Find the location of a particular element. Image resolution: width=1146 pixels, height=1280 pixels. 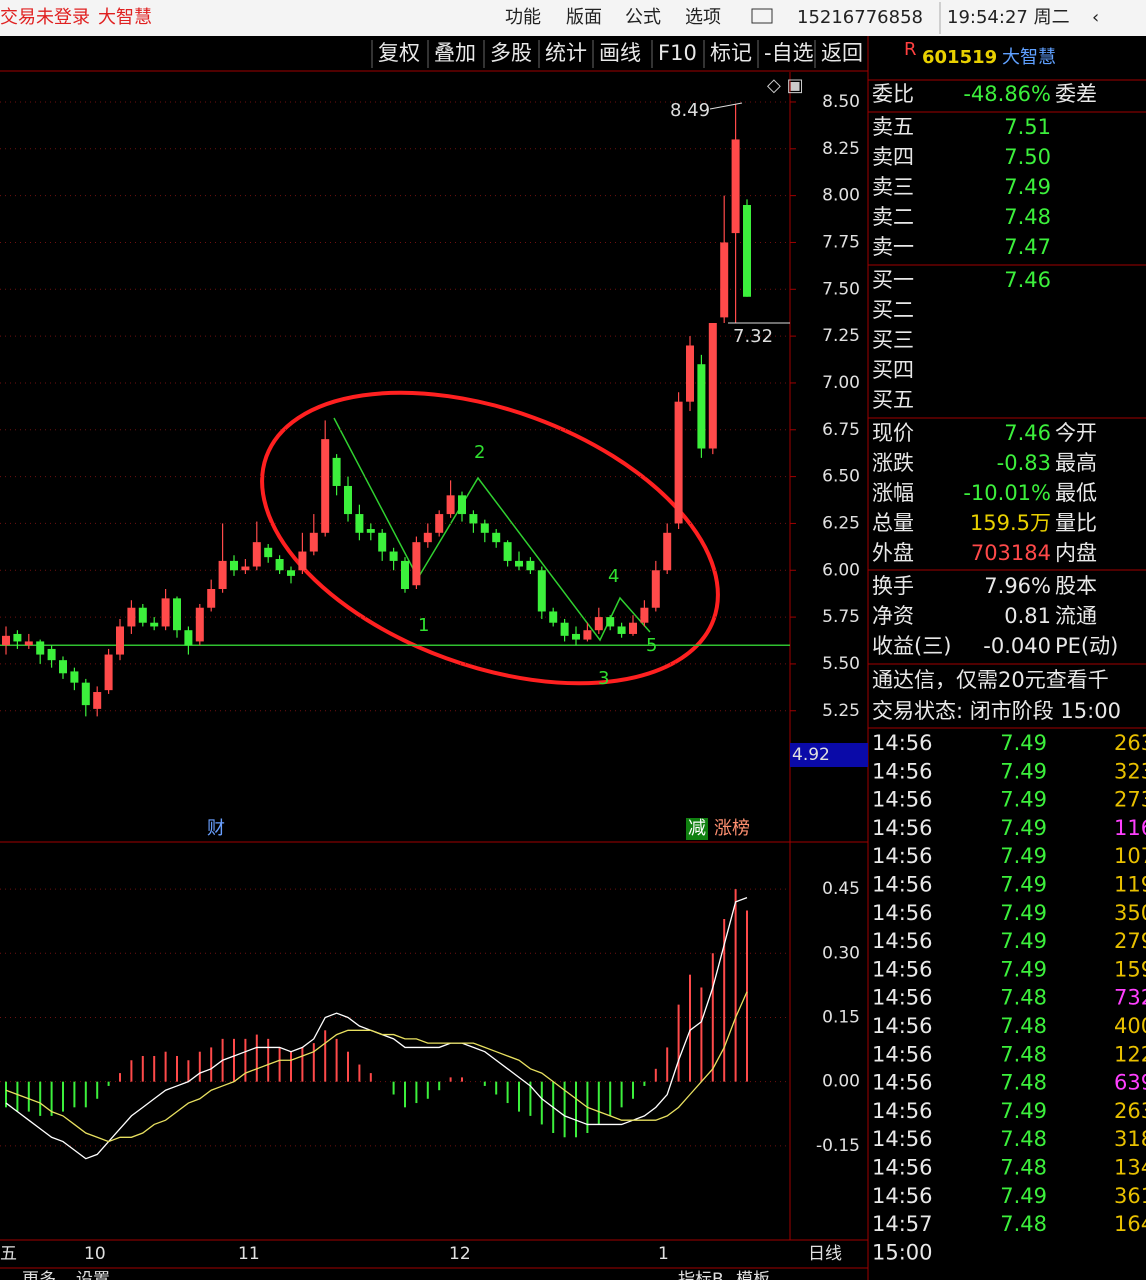

quote-label: 流通 is located at coordinates (1076, 616).